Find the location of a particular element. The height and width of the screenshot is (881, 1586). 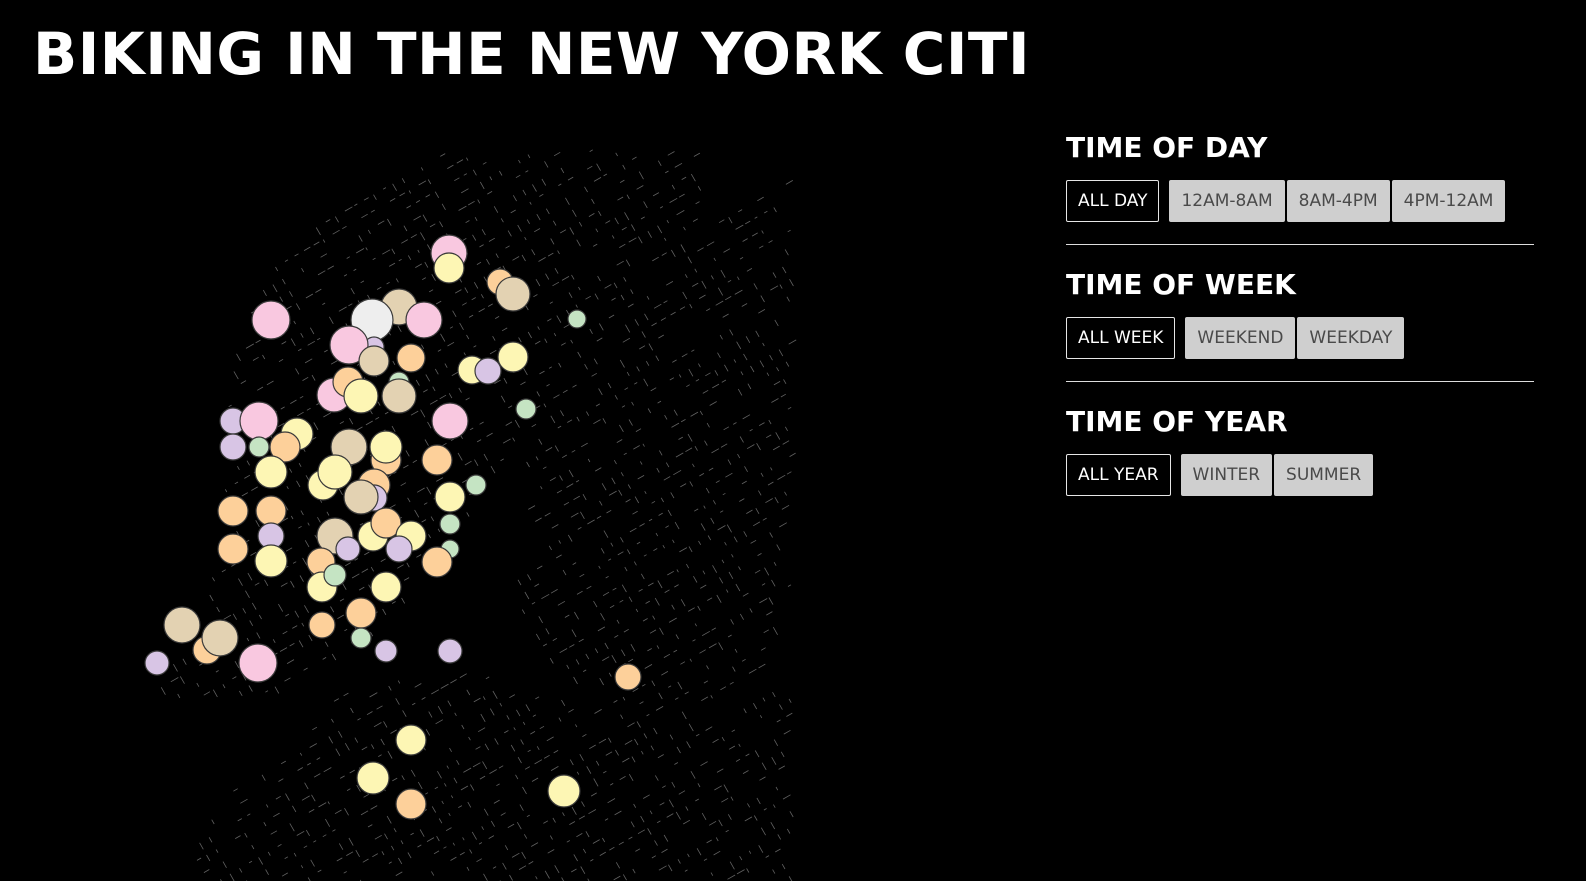

time-of-day-buttons: ALL DAY 12AM-8AM 8AM-4PM 4PM-12AM is located at coordinates (1300, 201).